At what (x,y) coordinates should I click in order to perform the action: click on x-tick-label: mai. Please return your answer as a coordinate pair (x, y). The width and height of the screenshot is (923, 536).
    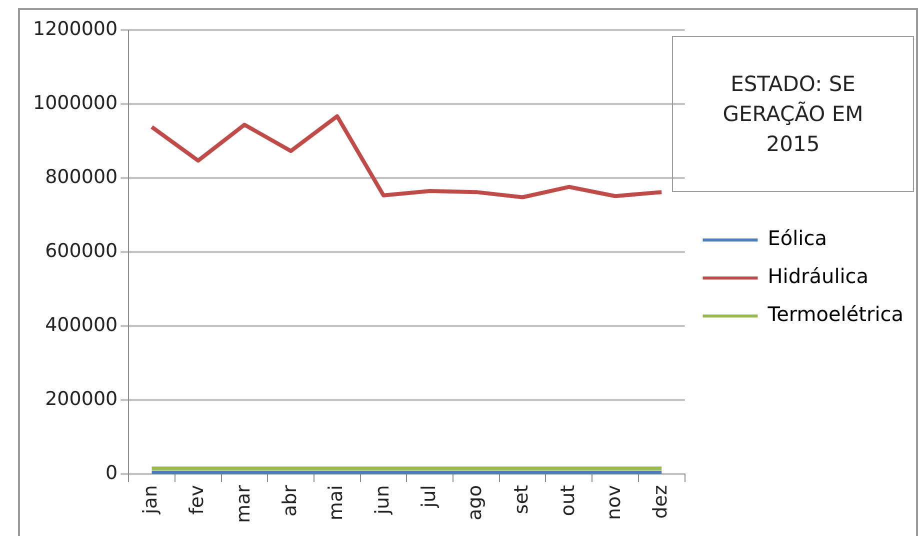
    Looking at the image, I should click on (336, 502).